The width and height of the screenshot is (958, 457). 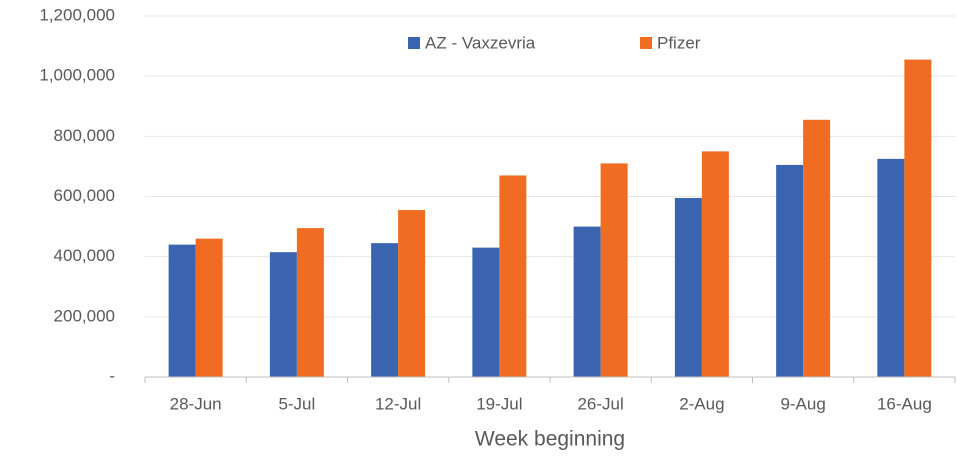 I want to click on x-tick-label: 16-Aug, so click(x=904, y=403).